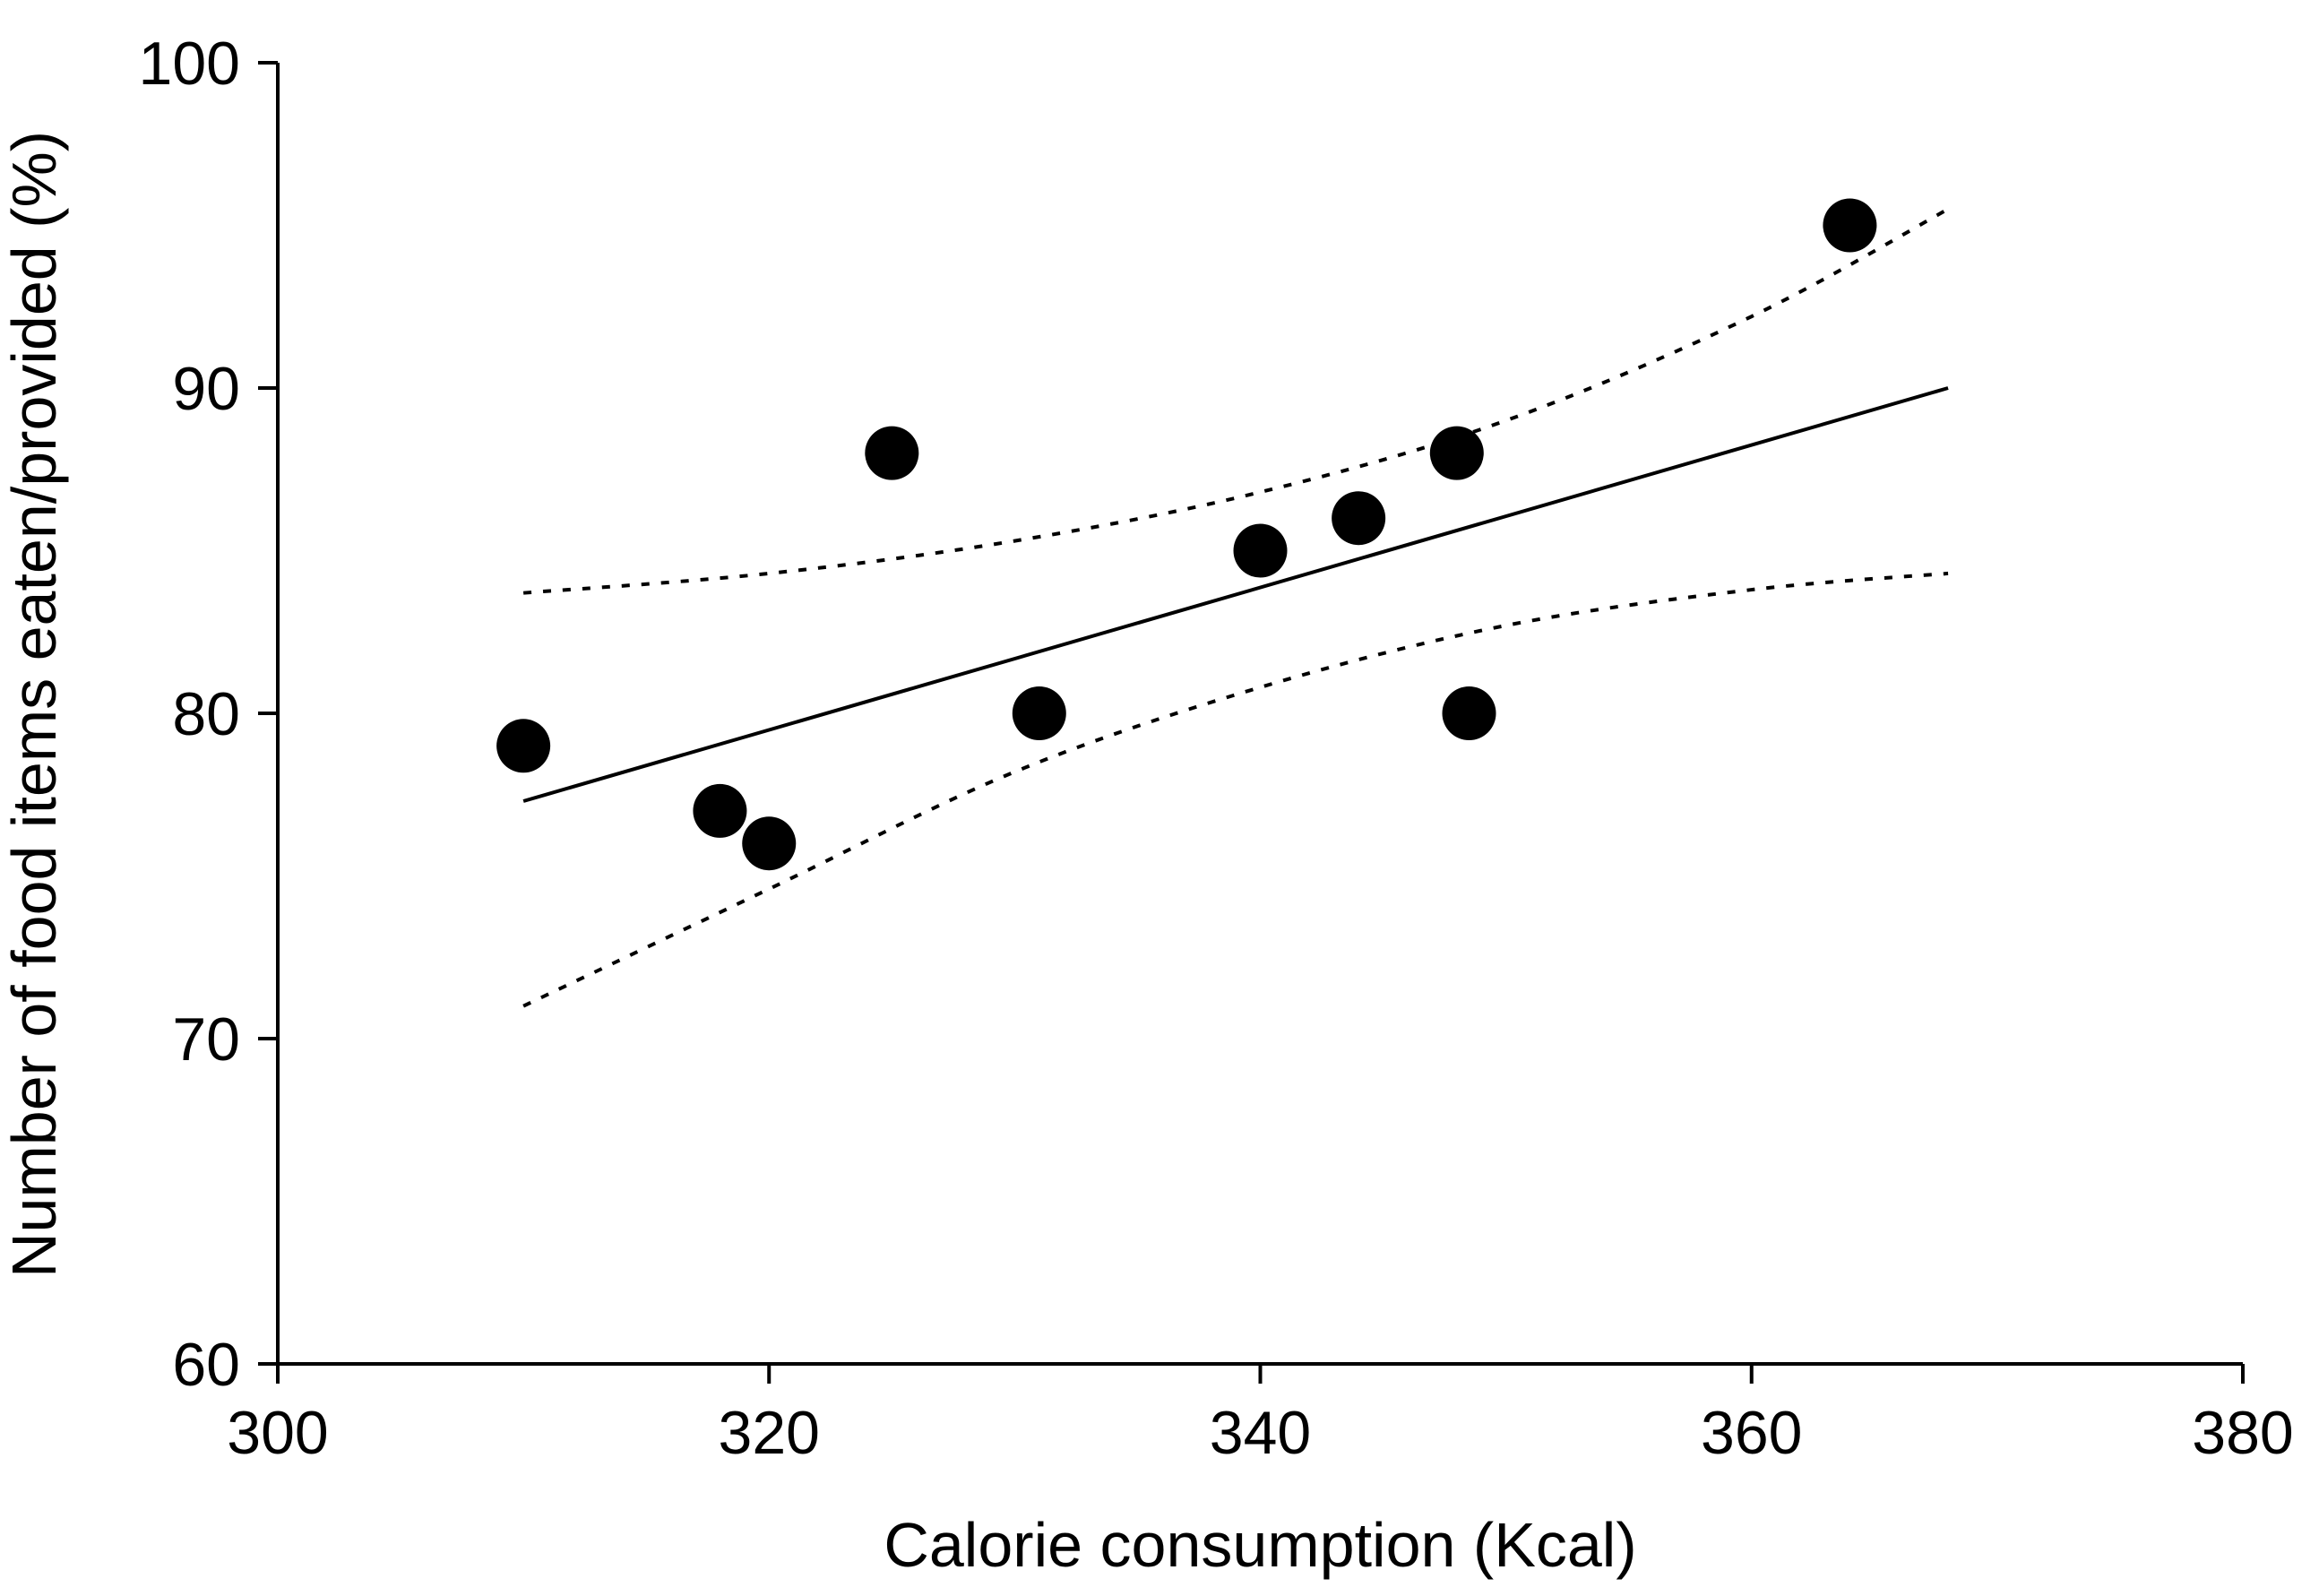  Describe the element at coordinates (206, 1365) in the screenshot. I see `y-tick-label: 60` at that location.